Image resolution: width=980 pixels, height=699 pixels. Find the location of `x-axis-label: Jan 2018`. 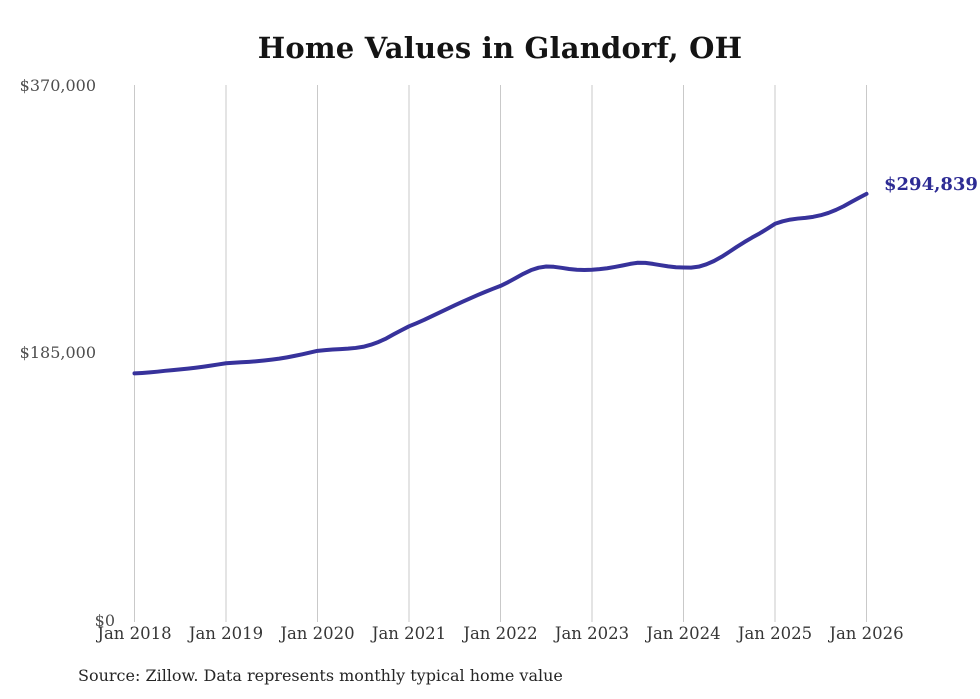

x-axis-label: Jan 2018 is located at coordinates (134, 633).